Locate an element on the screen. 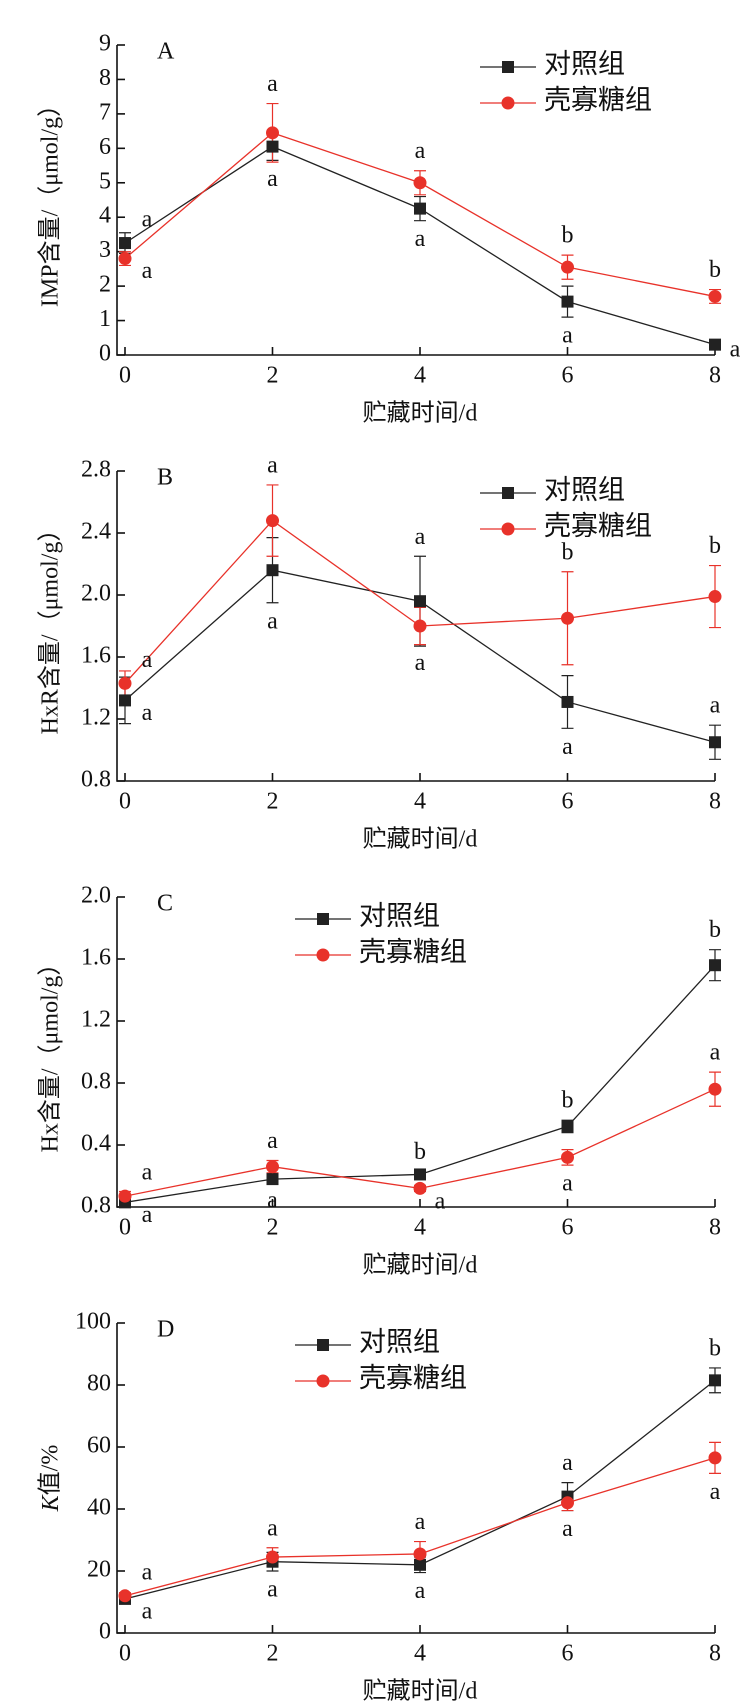  y-tick-label: 4 is located at coordinates (105, 216).